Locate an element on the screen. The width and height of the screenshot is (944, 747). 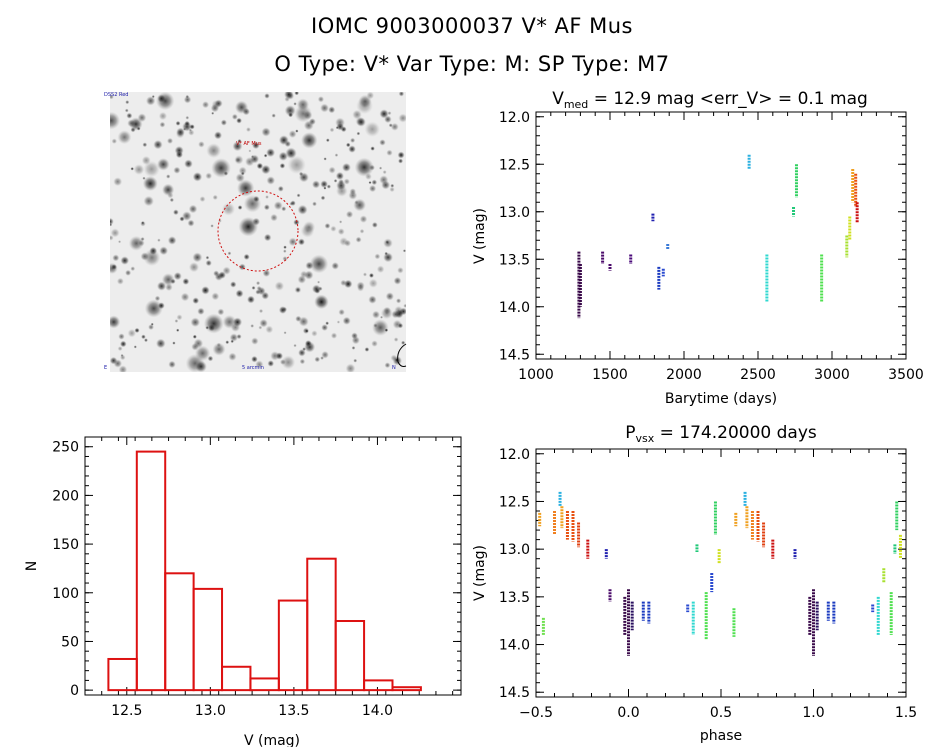
y-tick-label: 200 is located at coordinates (65, 496).